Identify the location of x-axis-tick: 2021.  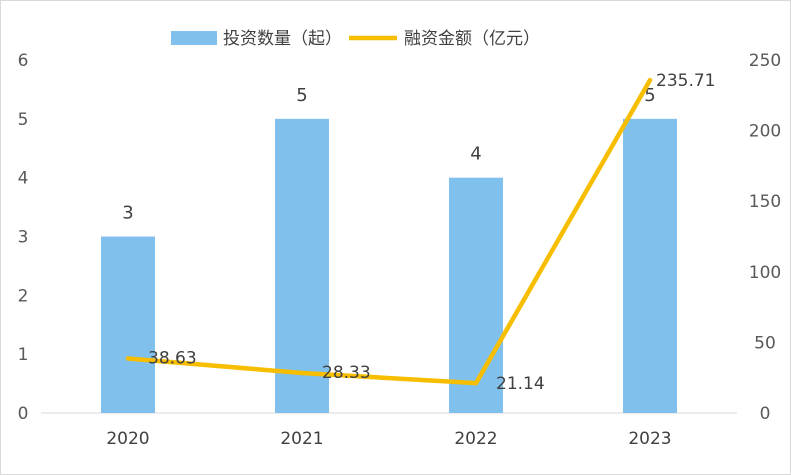
(301, 439).